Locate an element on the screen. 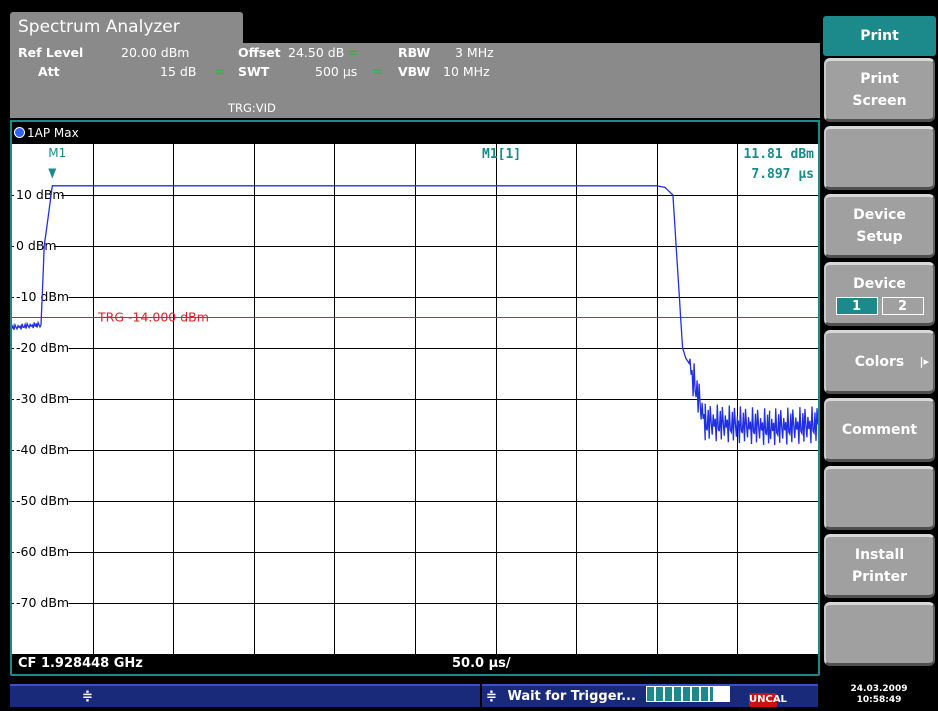  trigger-level-label: TRG -14.000 dBm is located at coordinates (153, 317).